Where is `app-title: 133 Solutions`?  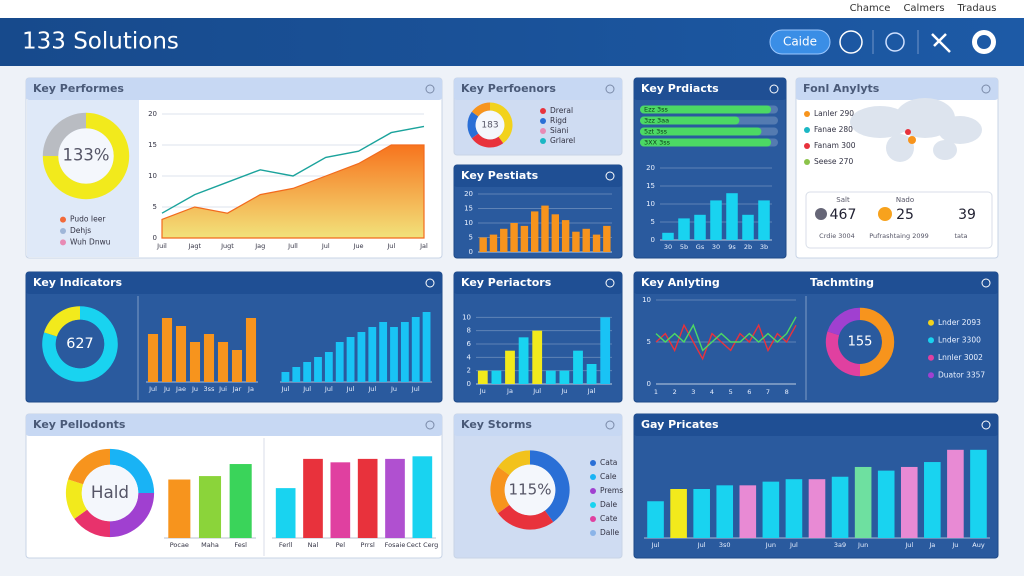 app-title: 133 Solutions is located at coordinates (100, 42).